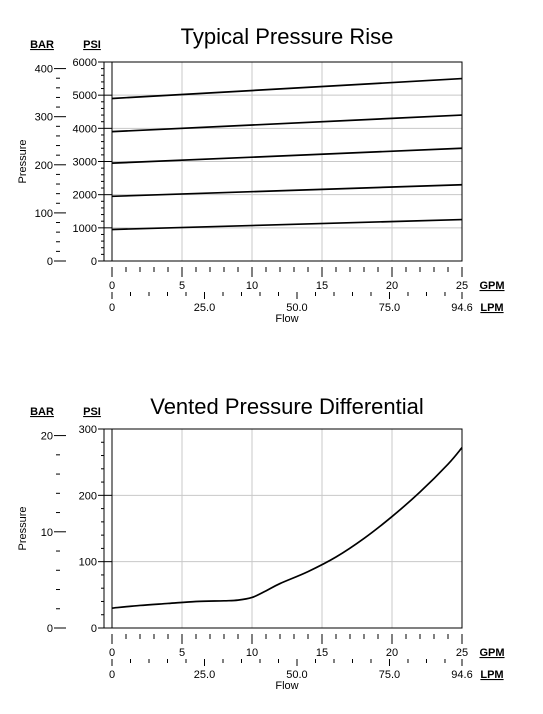 Image resolution: width=543 pixels, height=714 pixels. Describe the element at coordinates (85, 96) in the screenshot. I see `psi-tick-label: 5000` at that location.